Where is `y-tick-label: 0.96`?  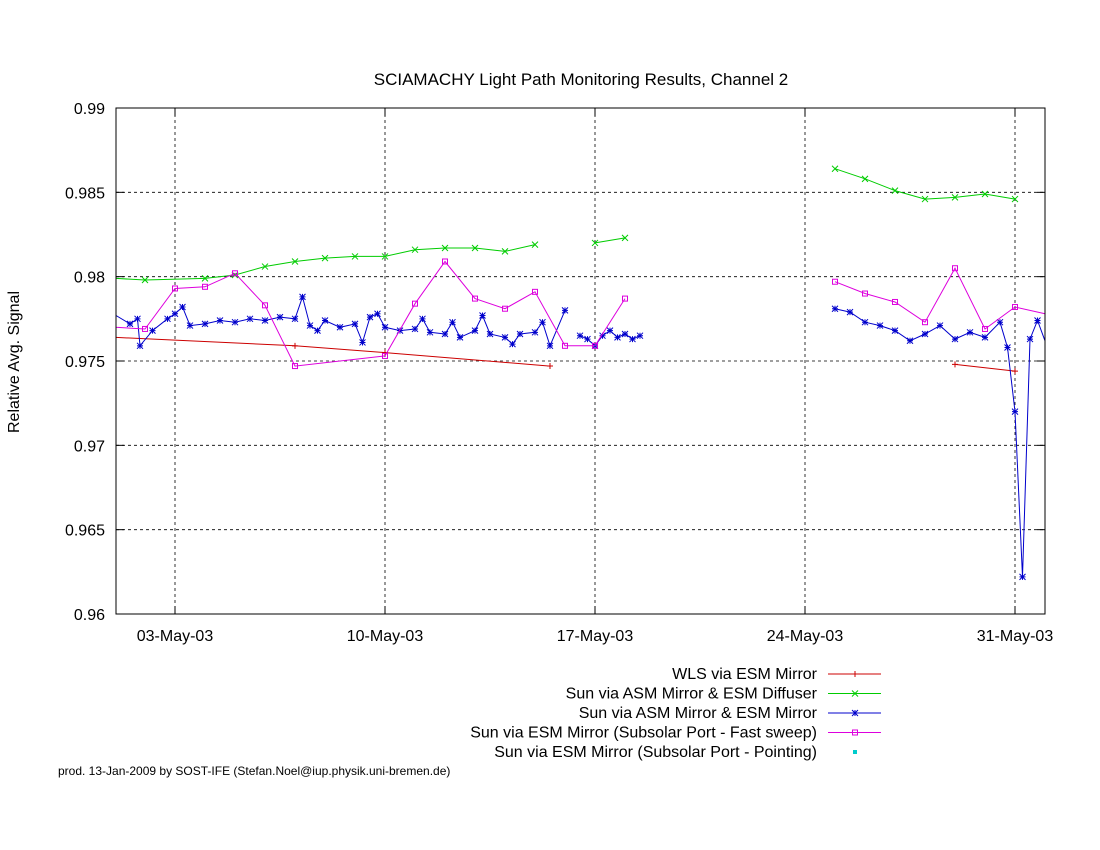
y-tick-label: 0.96 is located at coordinates (89, 615).